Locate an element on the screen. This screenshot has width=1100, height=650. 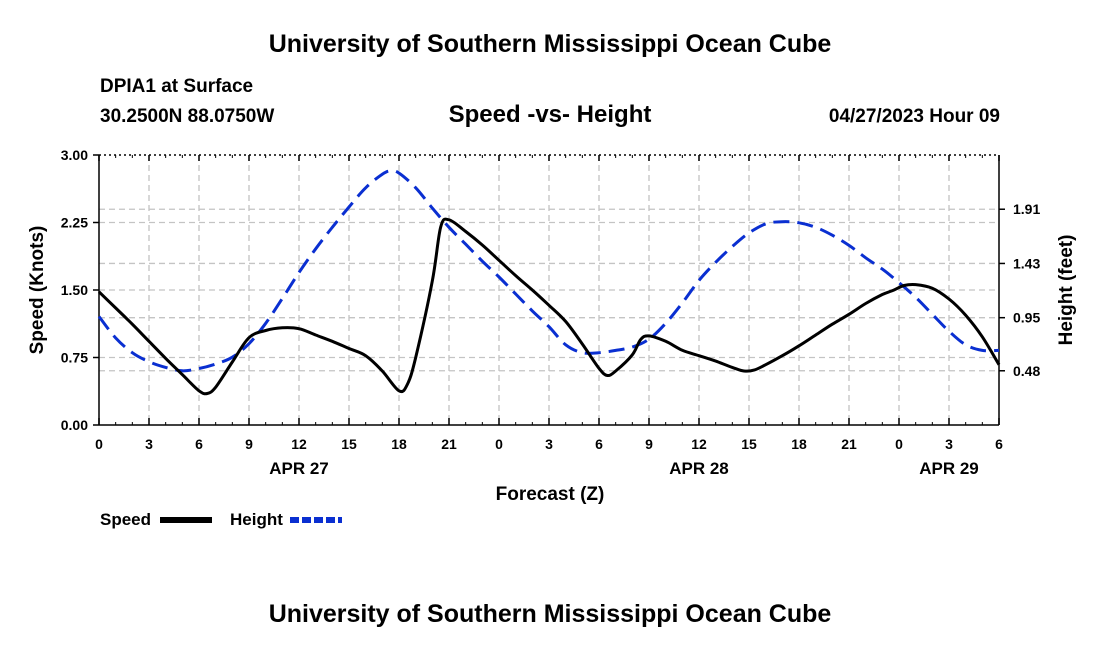
y-axis-right-title: Height (feet) is located at coordinates (1066, 290).